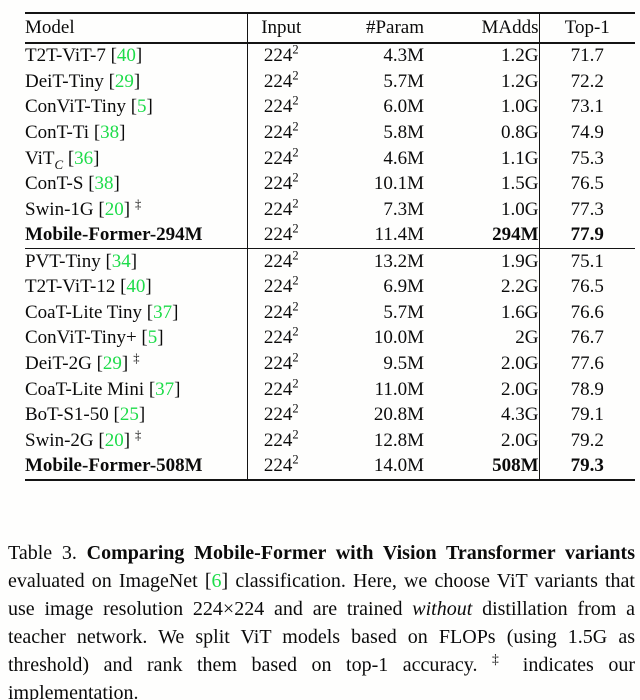 This screenshot has width=640, height=700. Describe the element at coordinates (586, 389) in the screenshot. I see `top1-cell: 78.9` at that location.